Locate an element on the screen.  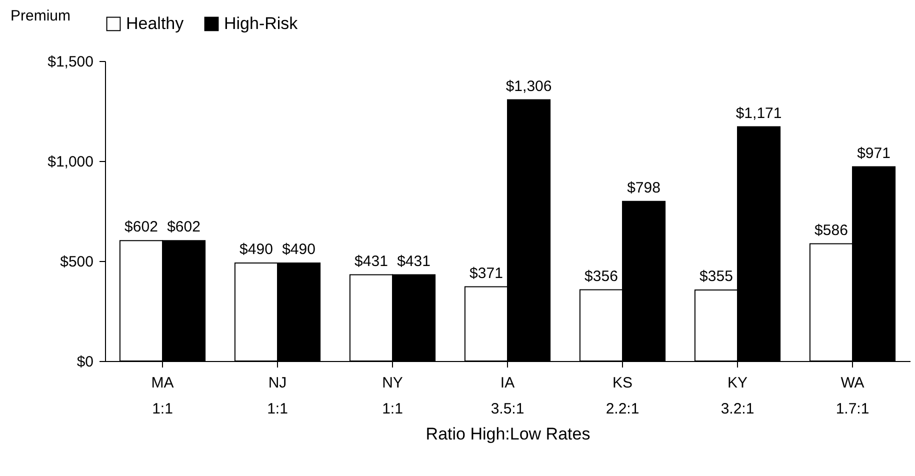
x-tick-label: KS 2.2:1 is located at coordinates (623, 396).